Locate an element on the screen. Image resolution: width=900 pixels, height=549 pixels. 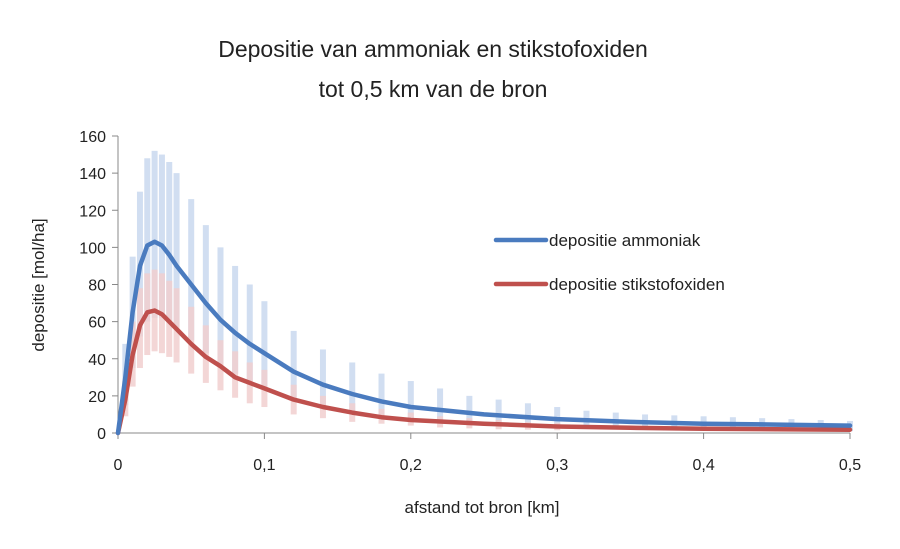
y-tick-label: 20 is located at coordinates (97, 397).